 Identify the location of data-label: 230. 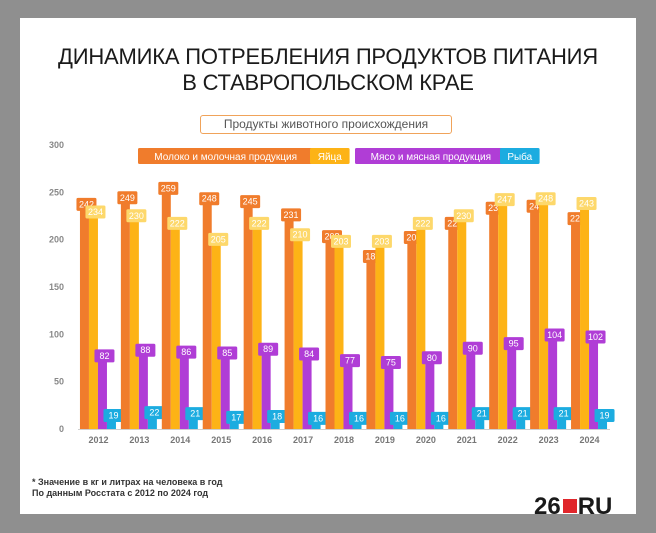
(136, 216).